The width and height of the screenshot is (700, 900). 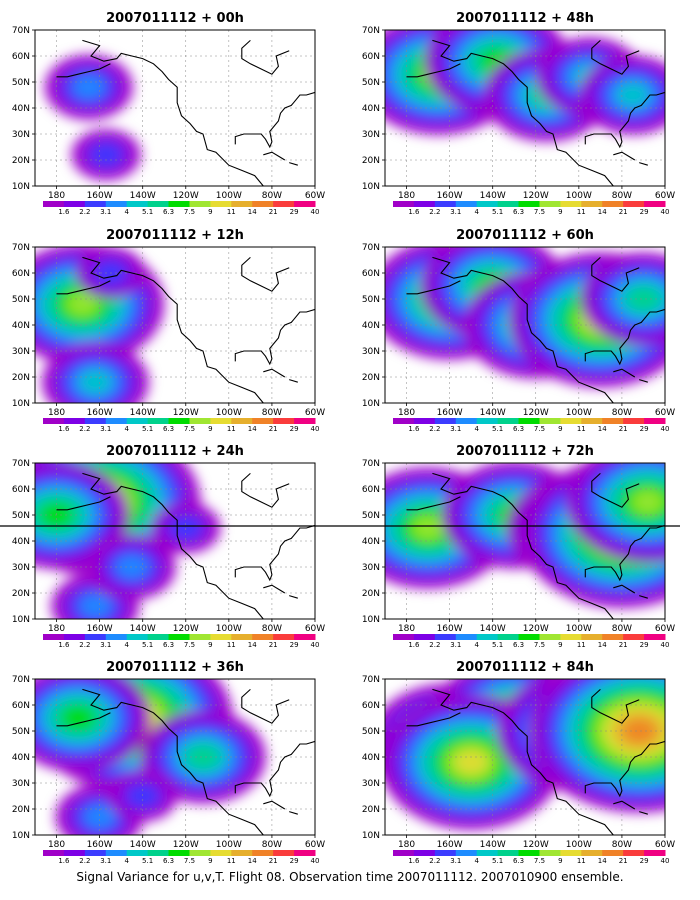 I want to click on colorbar-label: 6.3, so click(x=518, y=212).